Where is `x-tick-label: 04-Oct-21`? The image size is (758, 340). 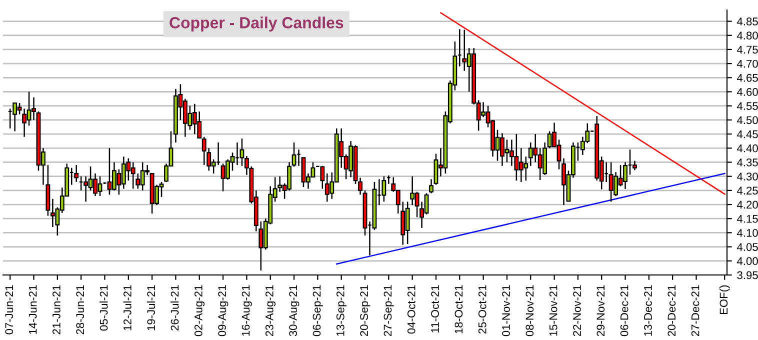 x-tick-label: 04-Oct-21 is located at coordinates (411, 309).